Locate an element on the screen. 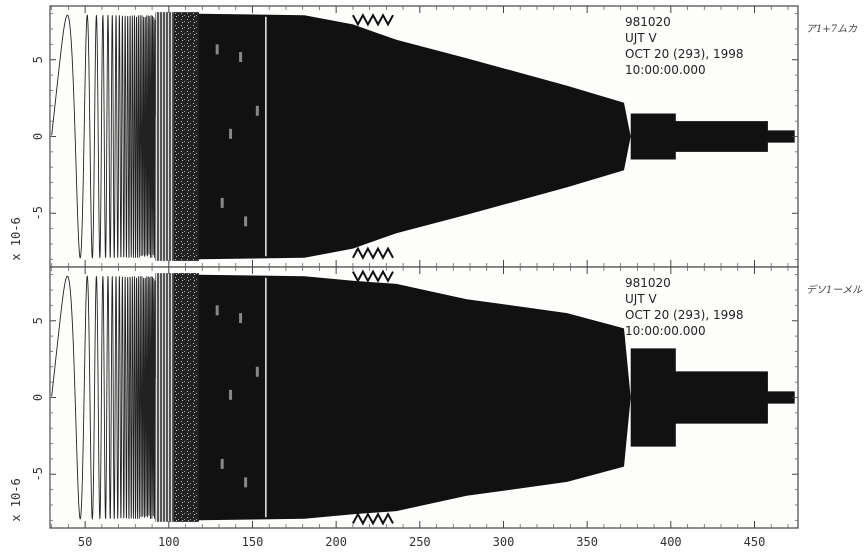  x-tick-label: 100 is located at coordinates (169, 542).